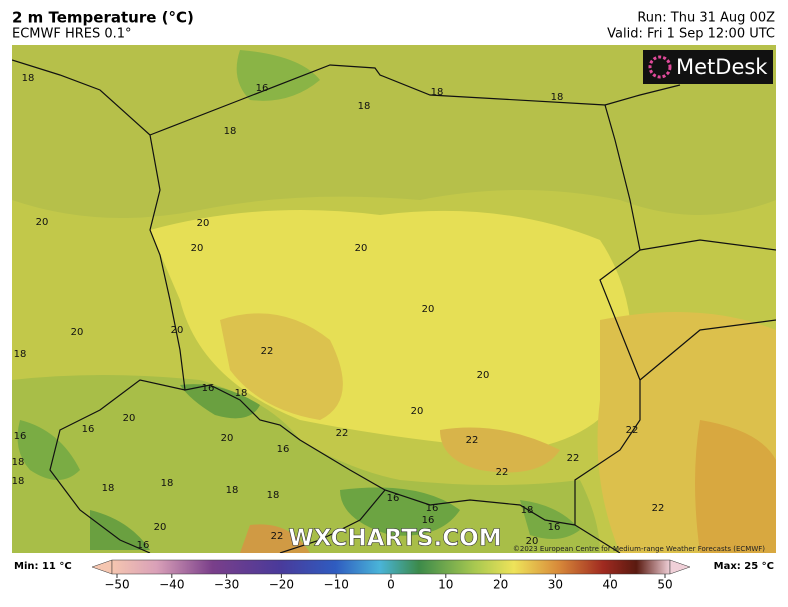  I want to click on logo-text: MetDesk, so click(722, 67).